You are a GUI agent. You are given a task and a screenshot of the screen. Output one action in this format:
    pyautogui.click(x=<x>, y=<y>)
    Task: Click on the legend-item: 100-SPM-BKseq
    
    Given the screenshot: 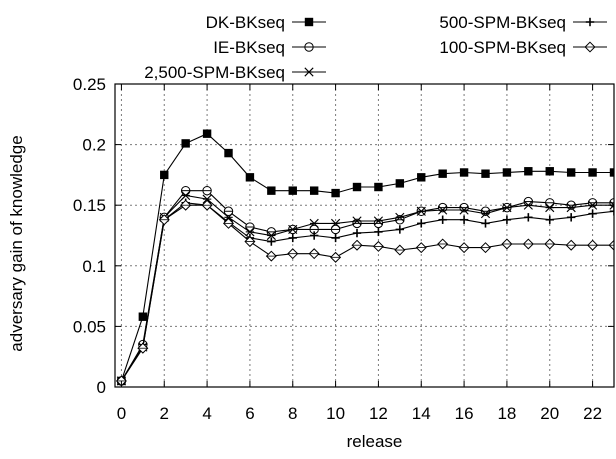 What is the action you would take?
    pyautogui.click(x=523, y=47)
    